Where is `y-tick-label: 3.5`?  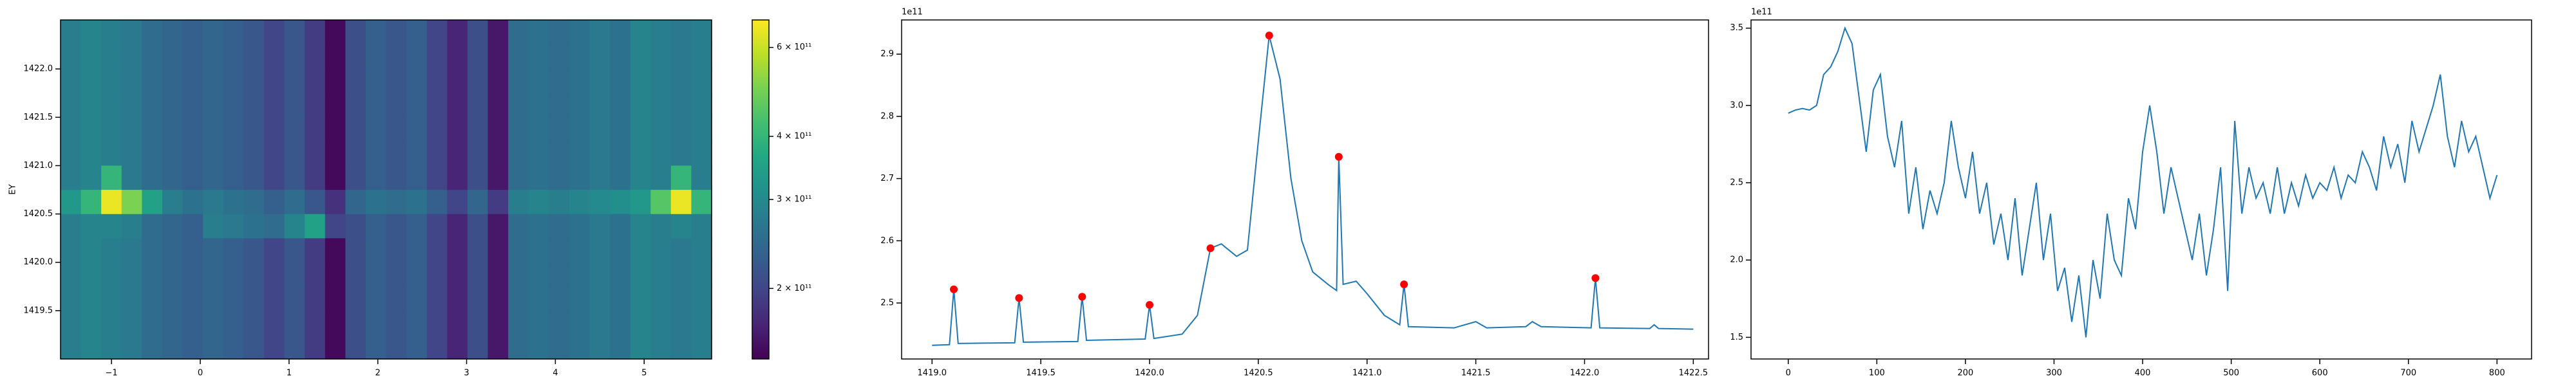
y-tick-label: 3.5 is located at coordinates (1737, 28).